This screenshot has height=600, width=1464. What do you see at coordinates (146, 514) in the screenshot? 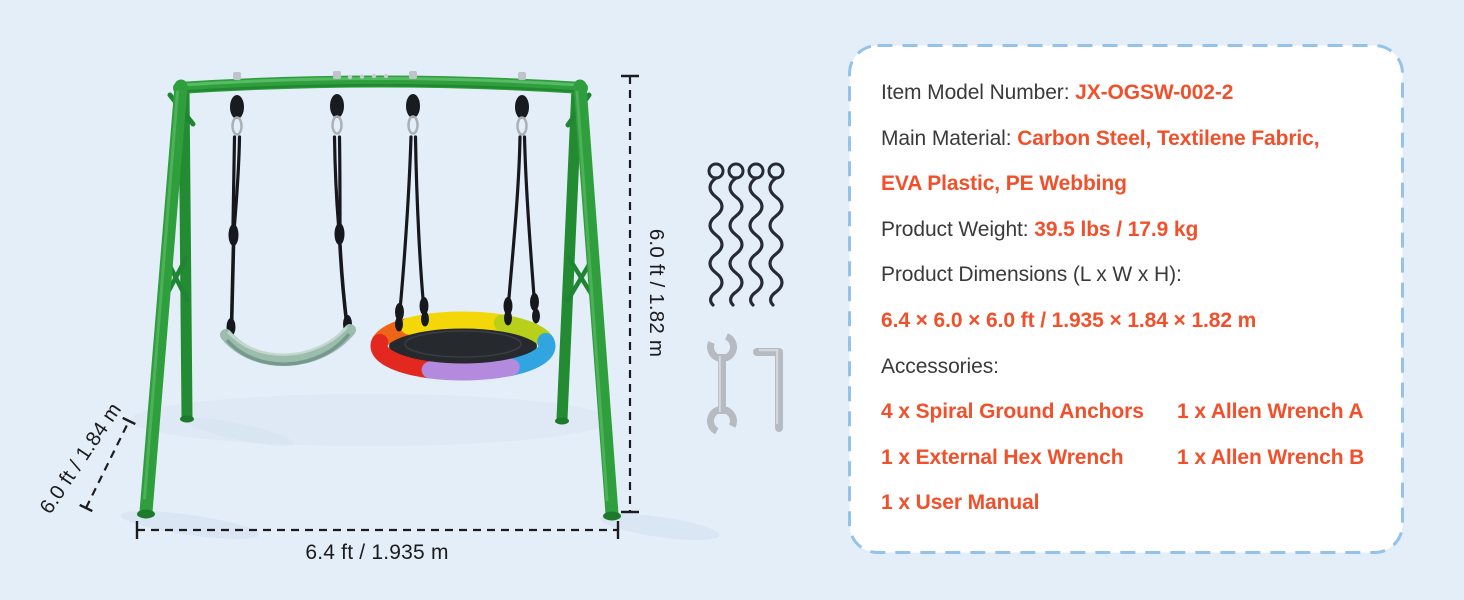
I see `front-left-foot` at bounding box center [146, 514].